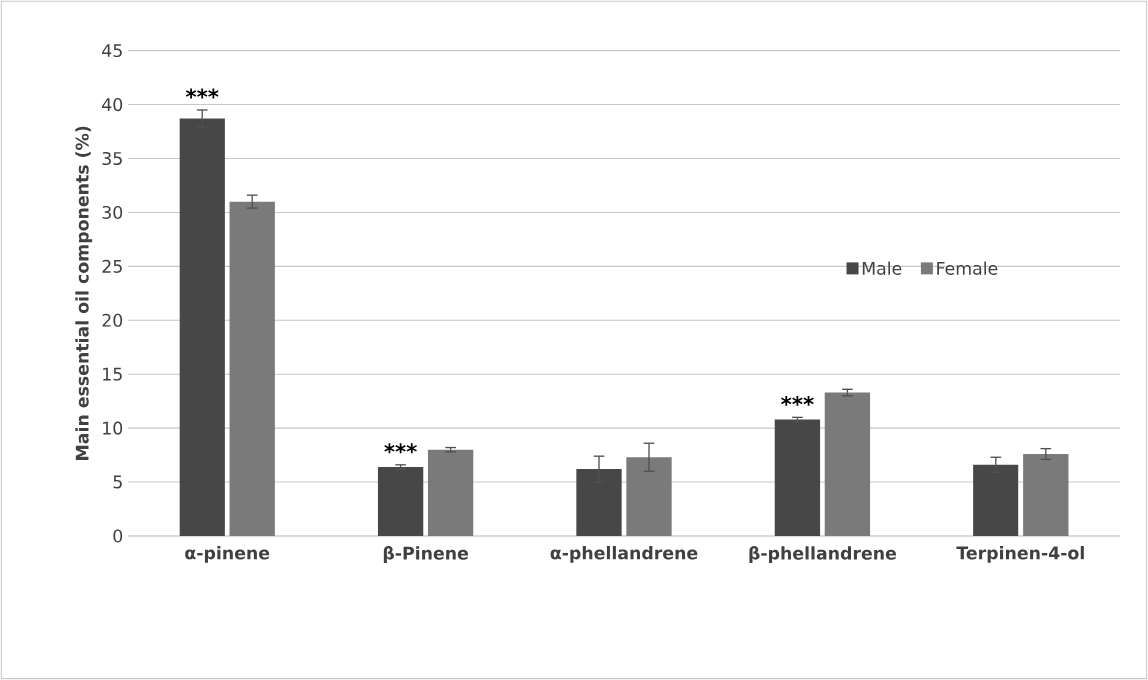 The width and height of the screenshot is (1148, 680). I want to click on legend-label: Female, so click(967, 268).